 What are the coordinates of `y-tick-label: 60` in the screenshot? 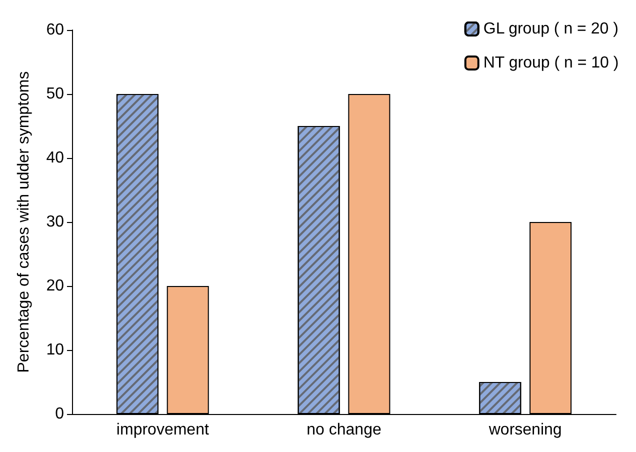 It's located at (55, 30).